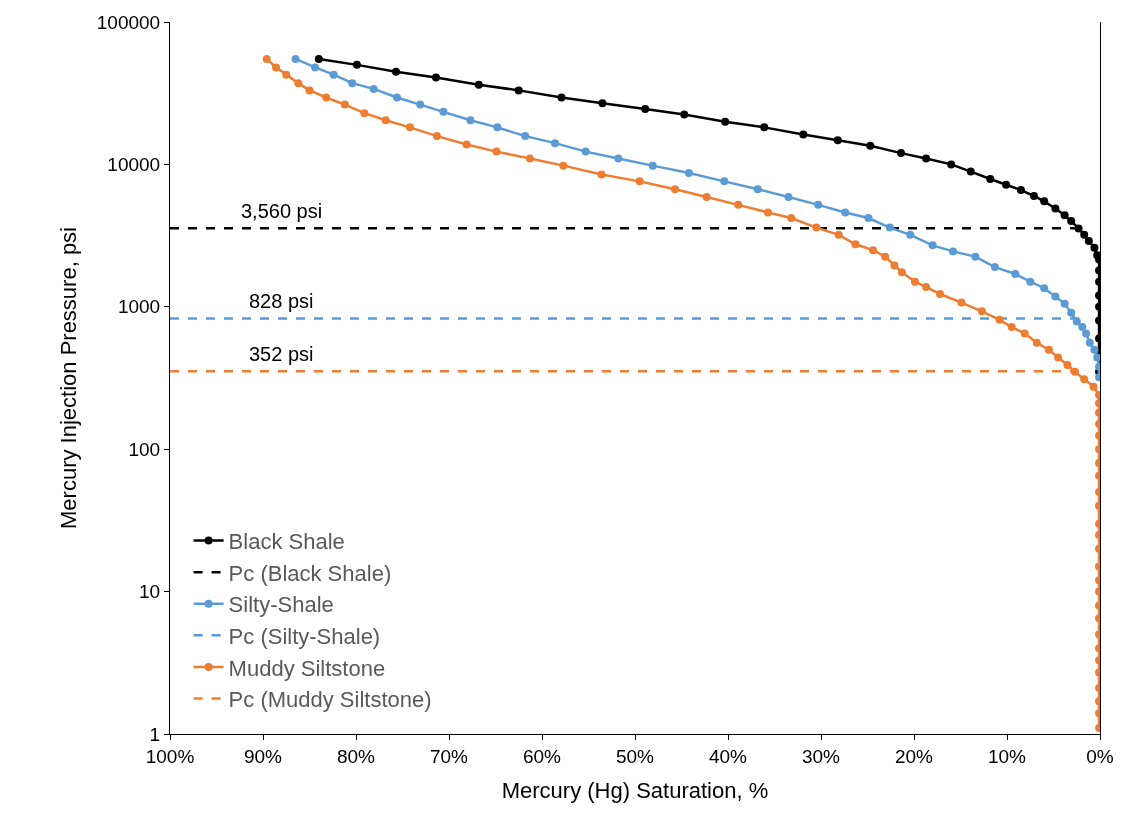 The image size is (1130, 834). I want to click on x-axis-title: Mercury (Hg) Saturation, %, so click(635, 790).